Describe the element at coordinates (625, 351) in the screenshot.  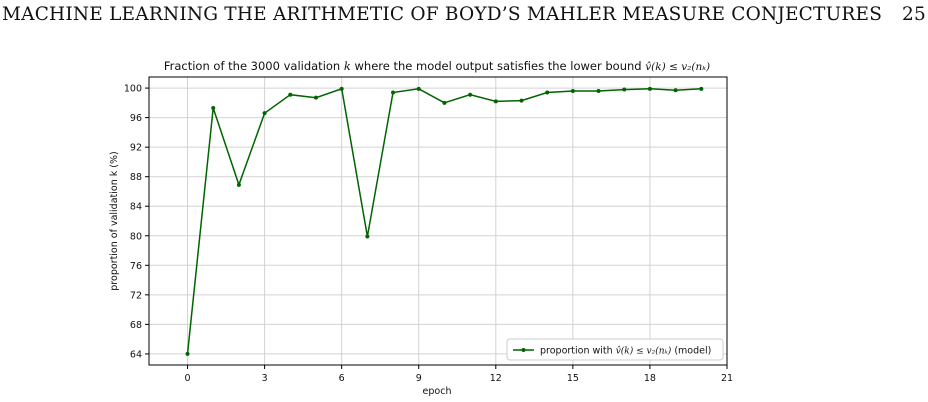
I see `legend-label: proportion with v̂(k) ≤ v₂(nₖ) (model)` at that location.